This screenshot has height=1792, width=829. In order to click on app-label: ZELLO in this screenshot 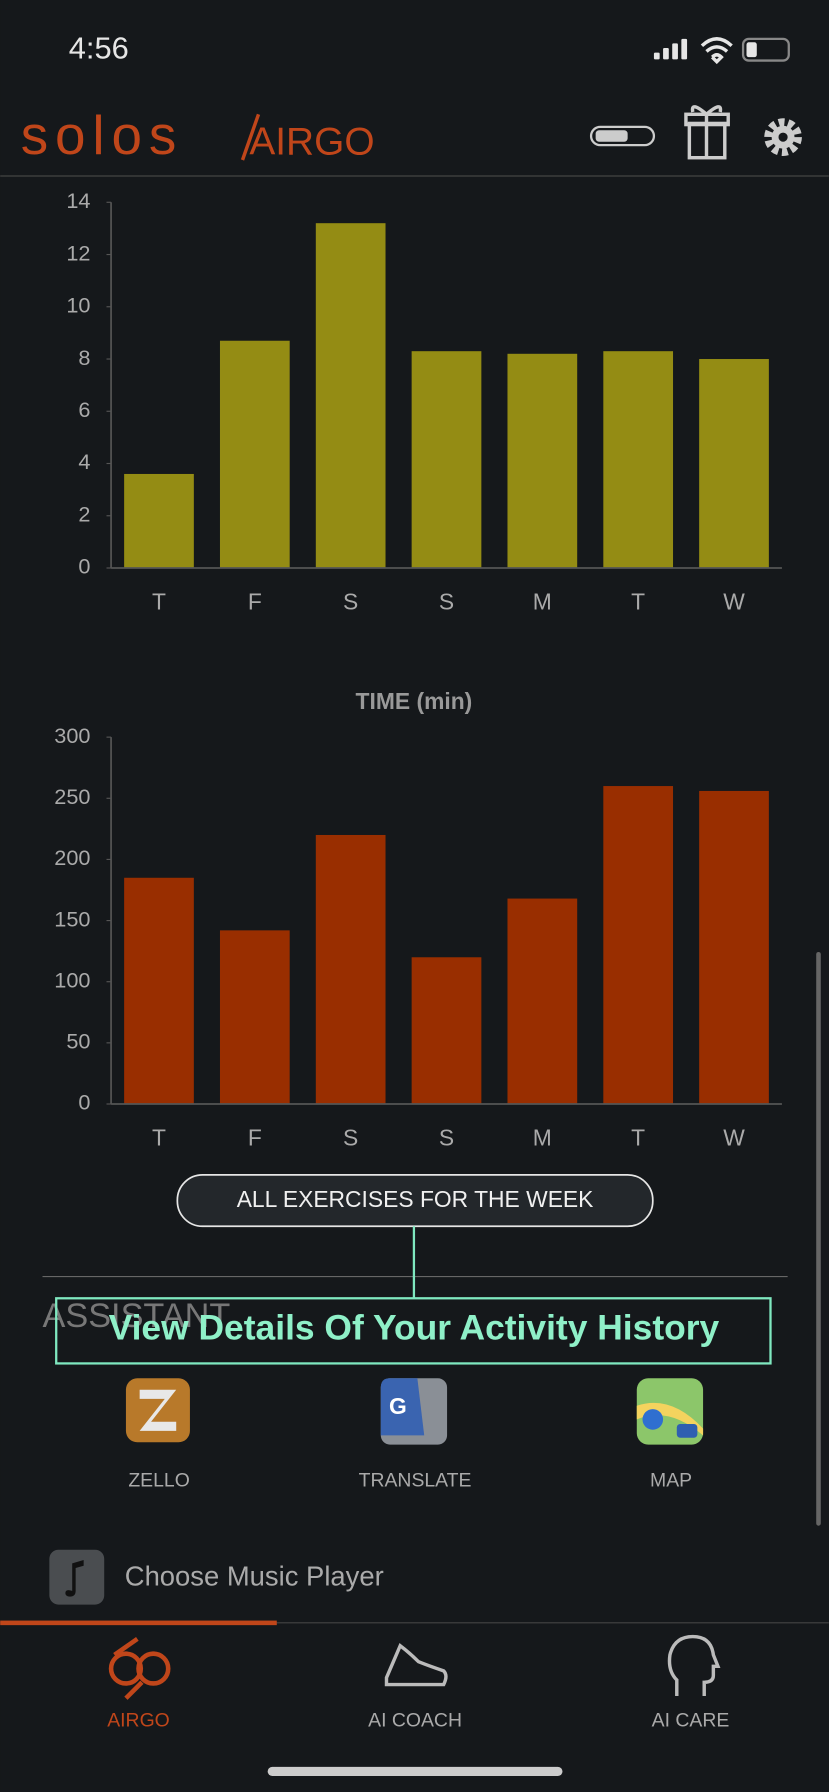, I will do `click(158, 1480)`.